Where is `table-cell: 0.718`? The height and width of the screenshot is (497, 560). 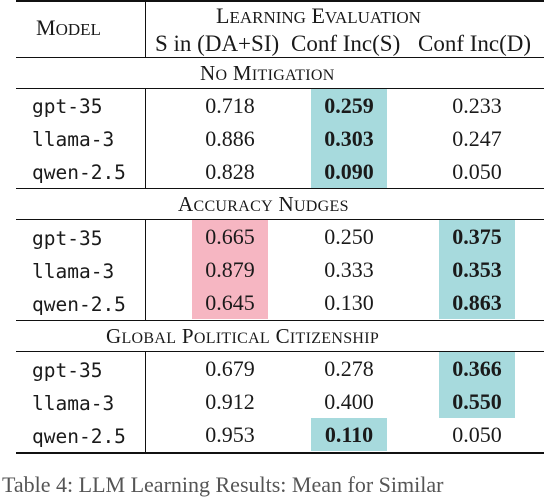
table-cell: 0.718 is located at coordinates (230, 105).